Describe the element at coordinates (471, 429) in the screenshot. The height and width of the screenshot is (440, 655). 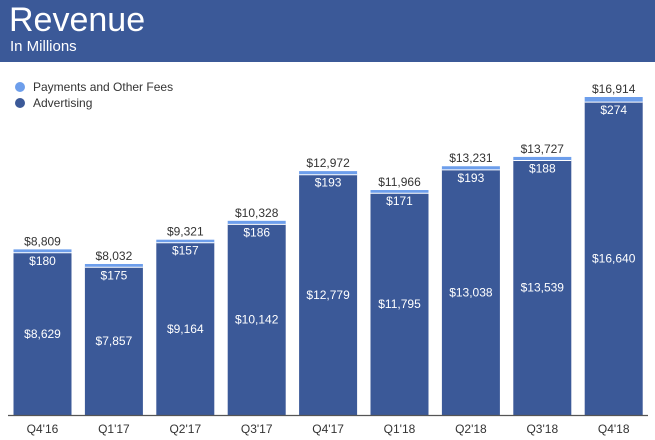
I see `x-tick-label: Q2'18` at that location.